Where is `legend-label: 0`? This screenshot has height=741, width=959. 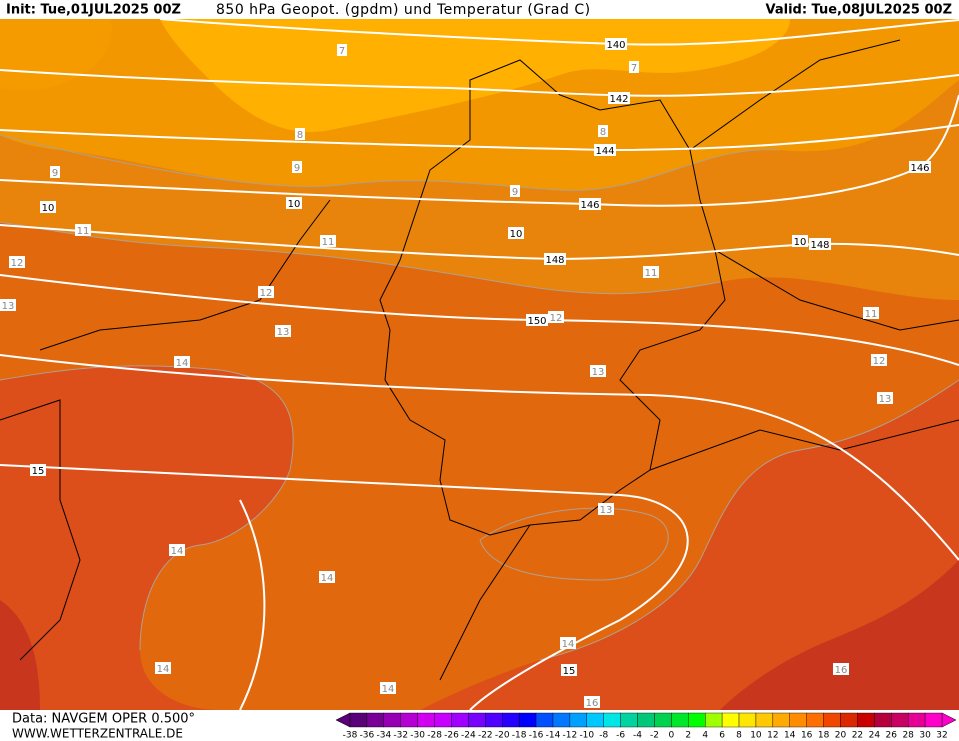
legend-label: 0 is located at coordinates (672, 736).